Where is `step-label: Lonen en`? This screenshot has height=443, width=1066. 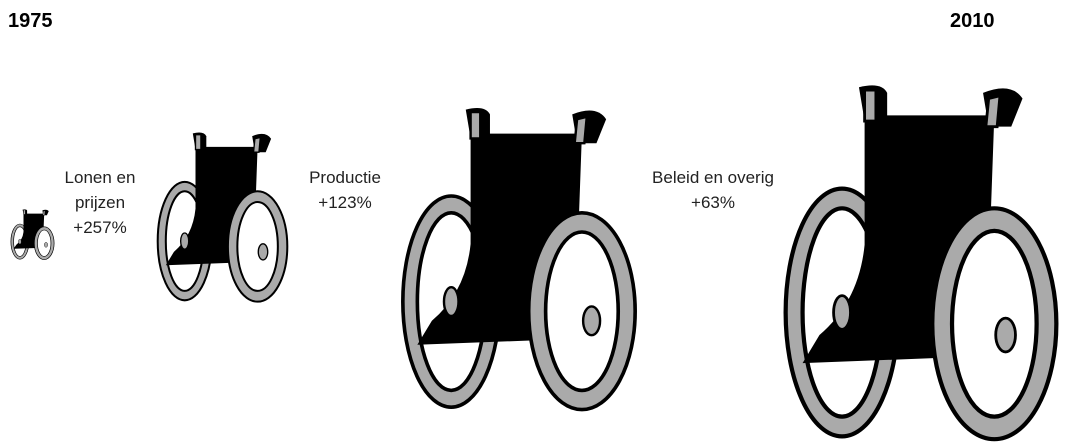 step-label: Lonen en is located at coordinates (100, 177).